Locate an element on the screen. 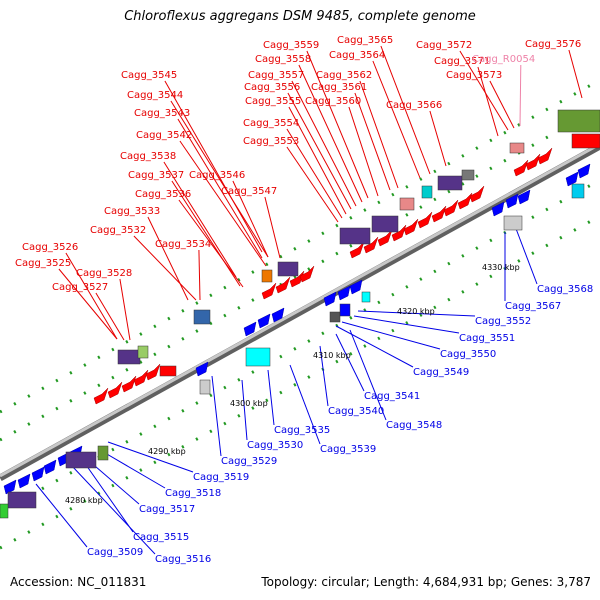 Image resolution: width=600 pixels, height=600 pixels. gene-label-3536: Cagg_3536 is located at coordinates (163, 194).